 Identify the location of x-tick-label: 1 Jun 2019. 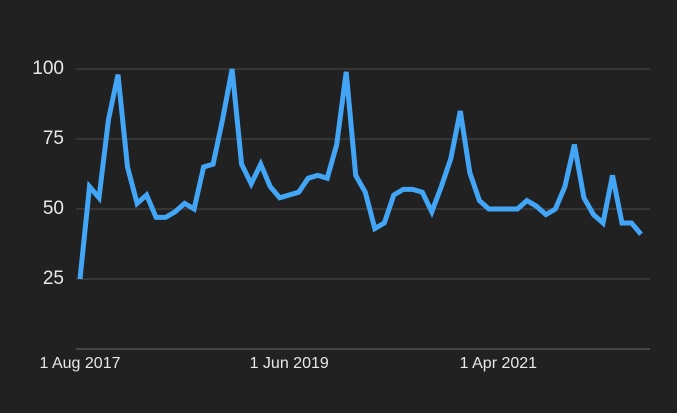
(289, 363).